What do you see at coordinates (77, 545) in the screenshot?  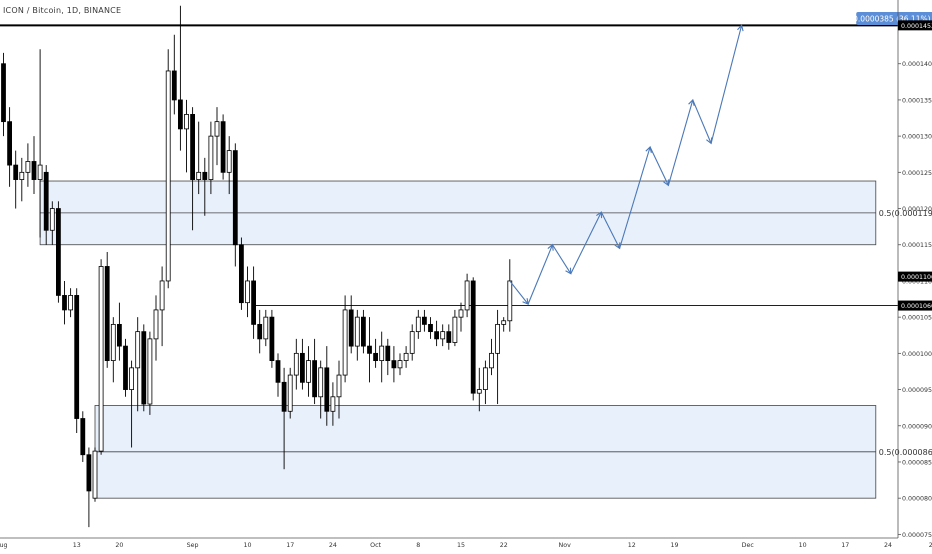 I see `x-tick-label-1: 13` at bounding box center [77, 545].